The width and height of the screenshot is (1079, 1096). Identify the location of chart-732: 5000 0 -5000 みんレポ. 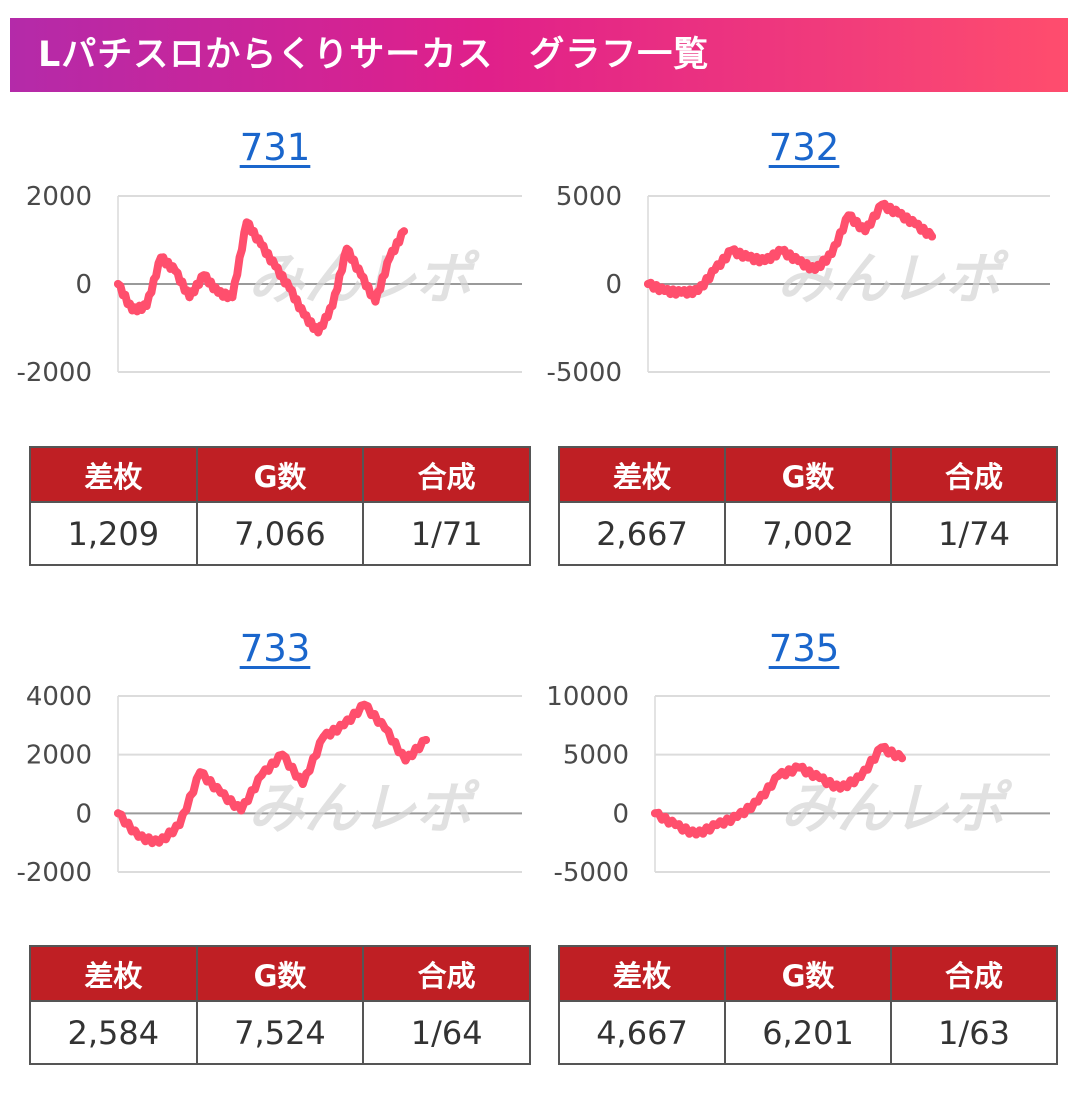
(798, 285).